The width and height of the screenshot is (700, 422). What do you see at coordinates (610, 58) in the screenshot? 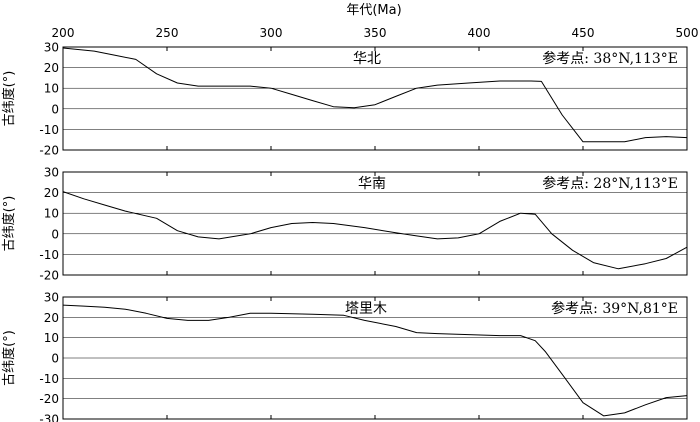
I see `reference-point-label: 参考点: 38°N,113°E` at bounding box center [610, 58].